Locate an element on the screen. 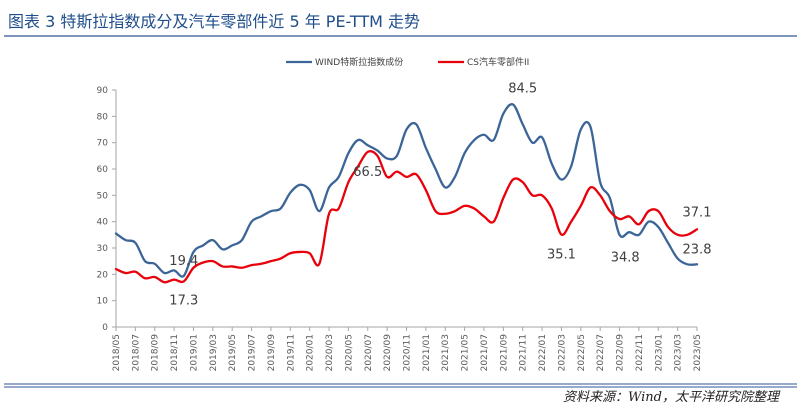  source-note: 资料来源：Wind，太平洋研究院整理 is located at coordinates (671, 397).